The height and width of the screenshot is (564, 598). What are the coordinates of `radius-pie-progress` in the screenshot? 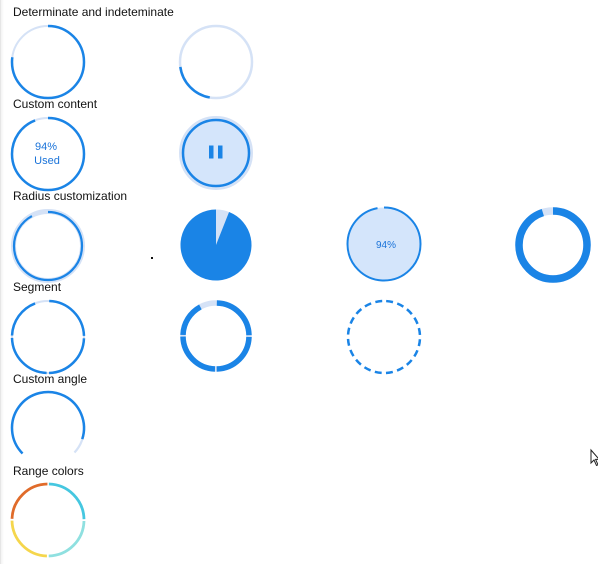 It's located at (216, 245).